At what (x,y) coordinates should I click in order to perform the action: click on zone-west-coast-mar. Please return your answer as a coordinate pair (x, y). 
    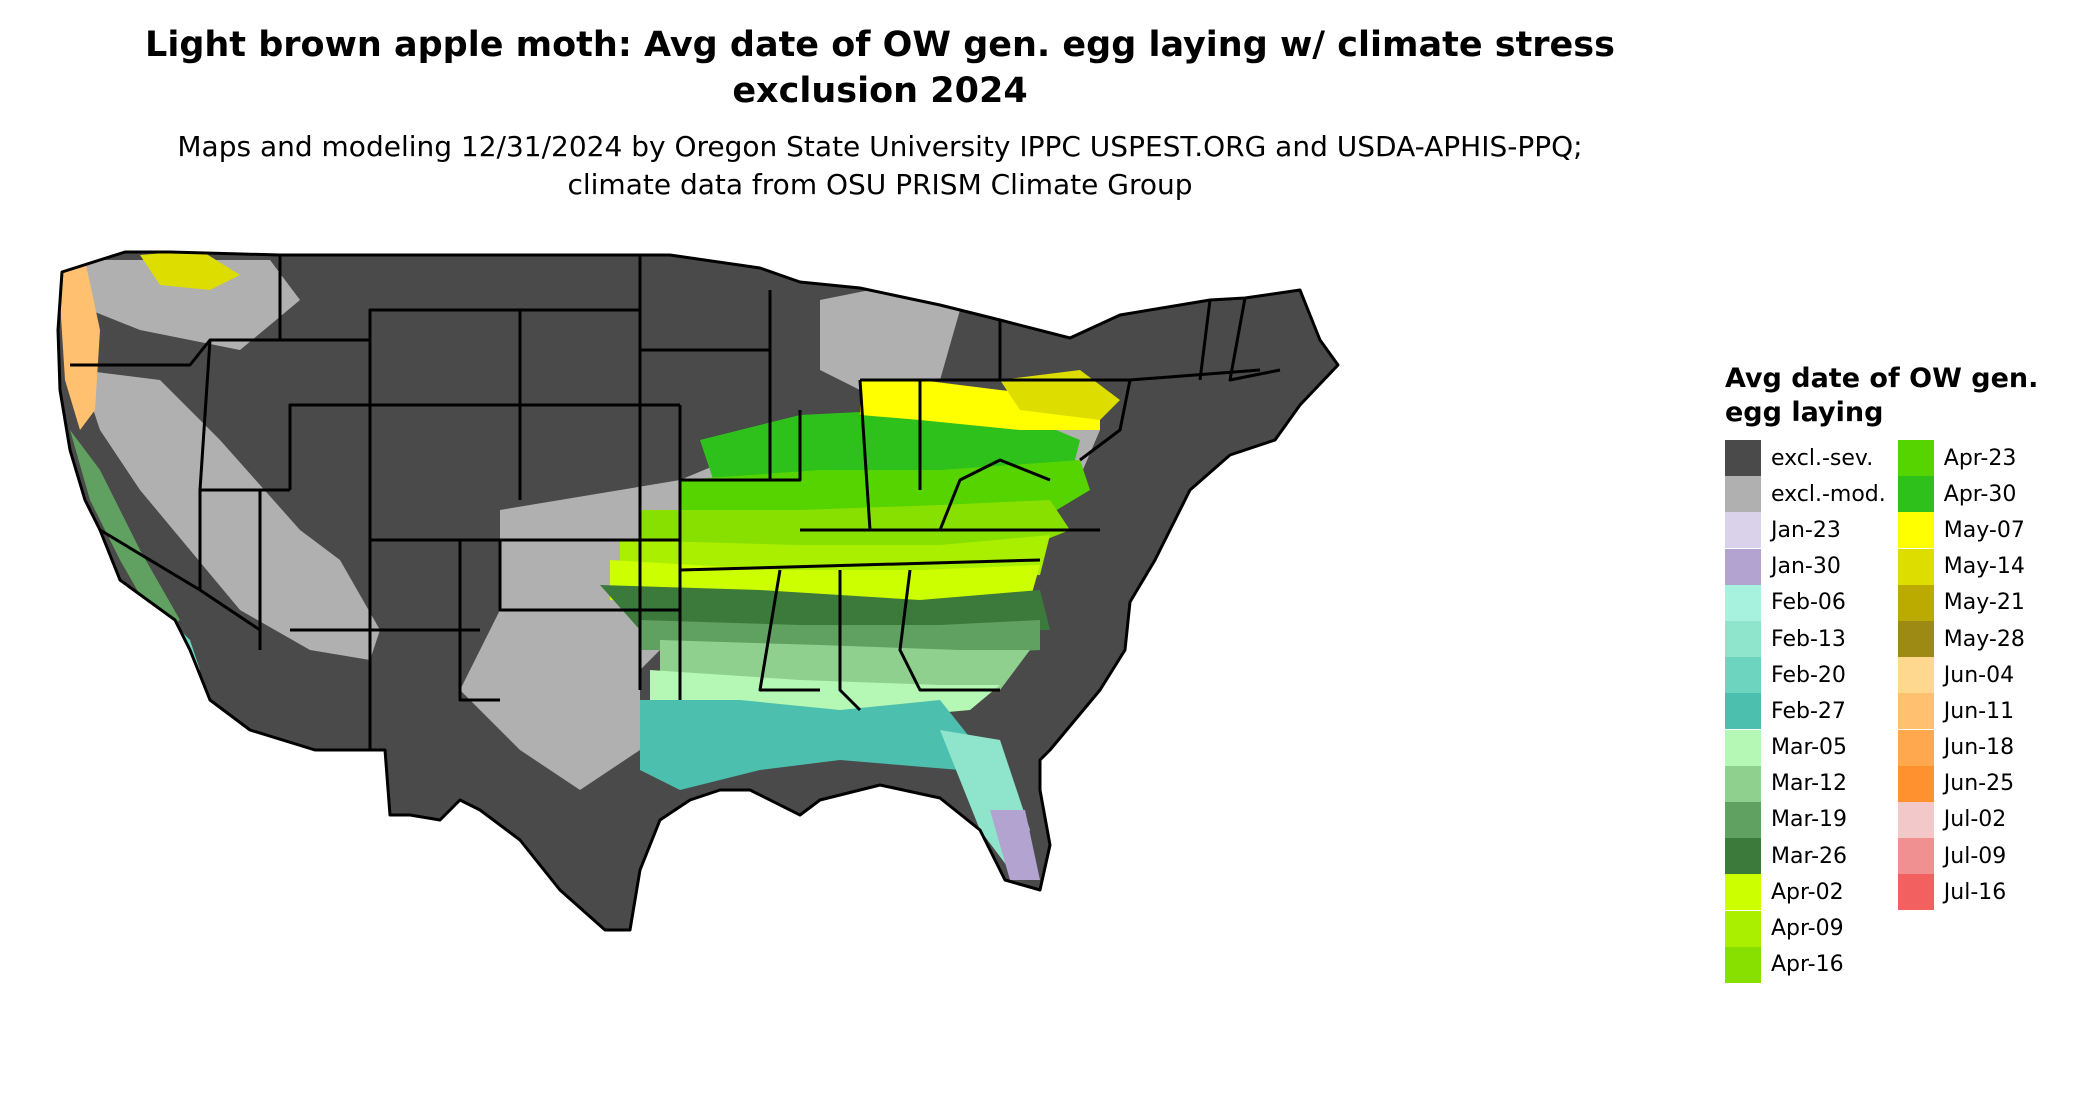
    Looking at the image, I should click on (125, 530).